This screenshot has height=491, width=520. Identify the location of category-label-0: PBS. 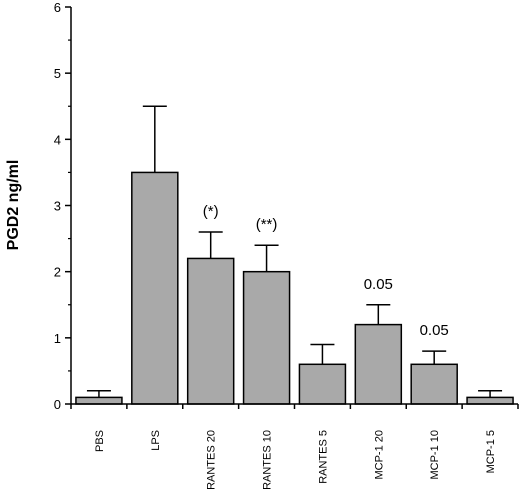
(100, 441).